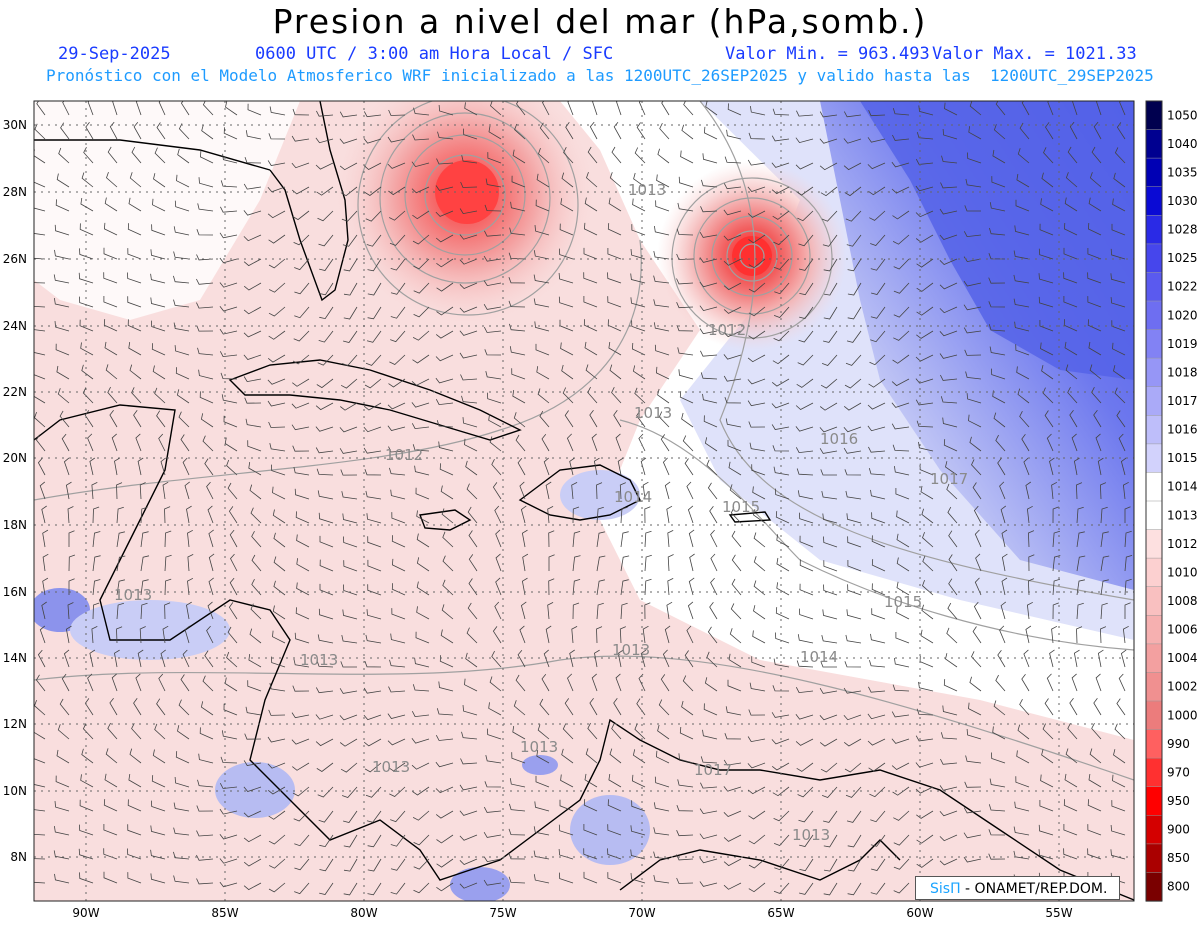 This screenshot has width=1200, height=927. I want to click on lon-label: 90W, so click(85, 913).